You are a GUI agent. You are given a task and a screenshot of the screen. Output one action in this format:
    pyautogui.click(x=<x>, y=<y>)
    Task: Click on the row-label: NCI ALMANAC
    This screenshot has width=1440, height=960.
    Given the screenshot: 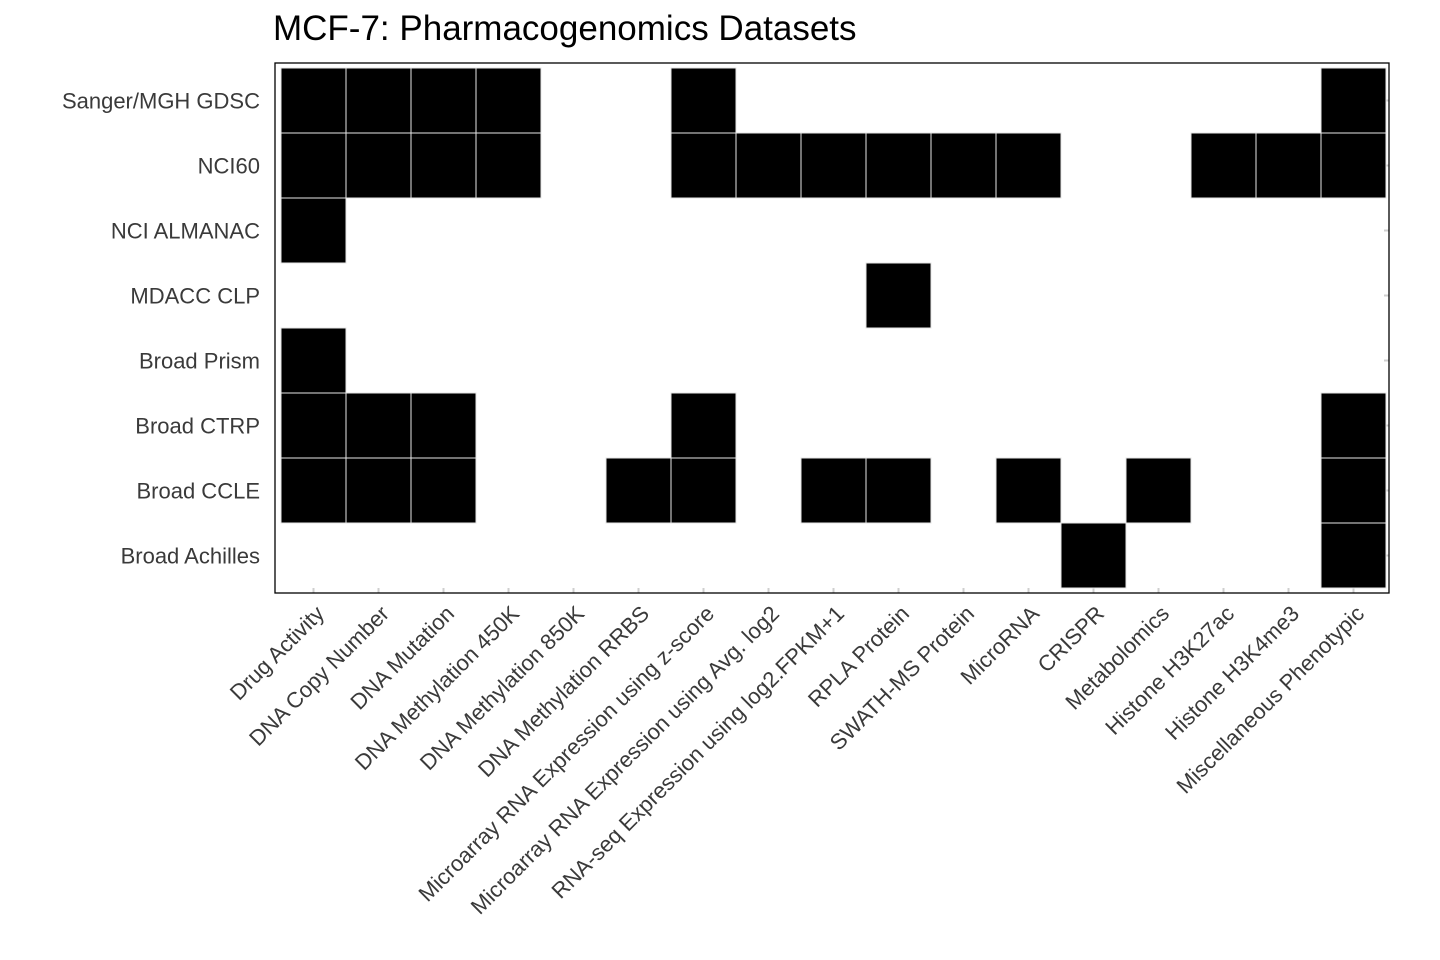 What is the action you would take?
    pyautogui.click(x=185, y=231)
    